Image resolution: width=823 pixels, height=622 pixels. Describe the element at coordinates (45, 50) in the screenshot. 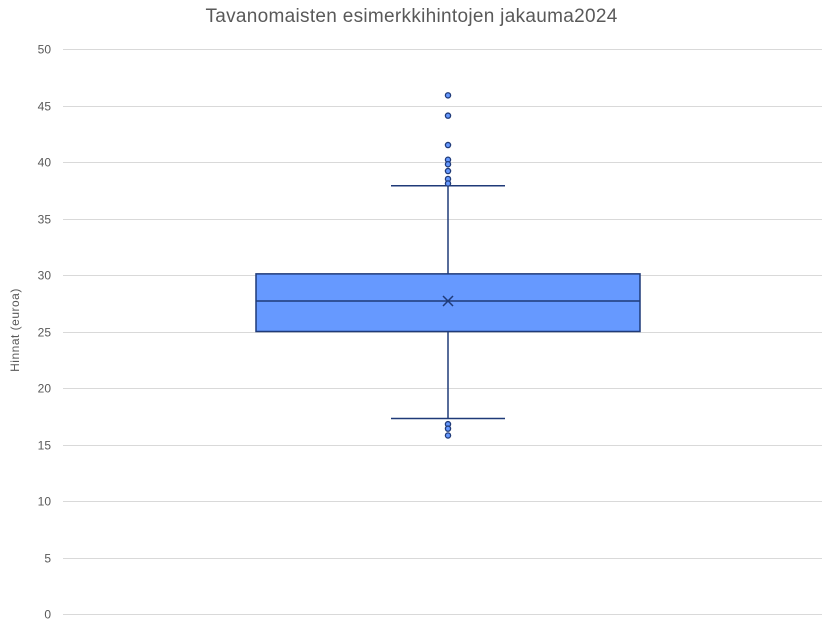

I see `y-tick-label: 50` at that location.